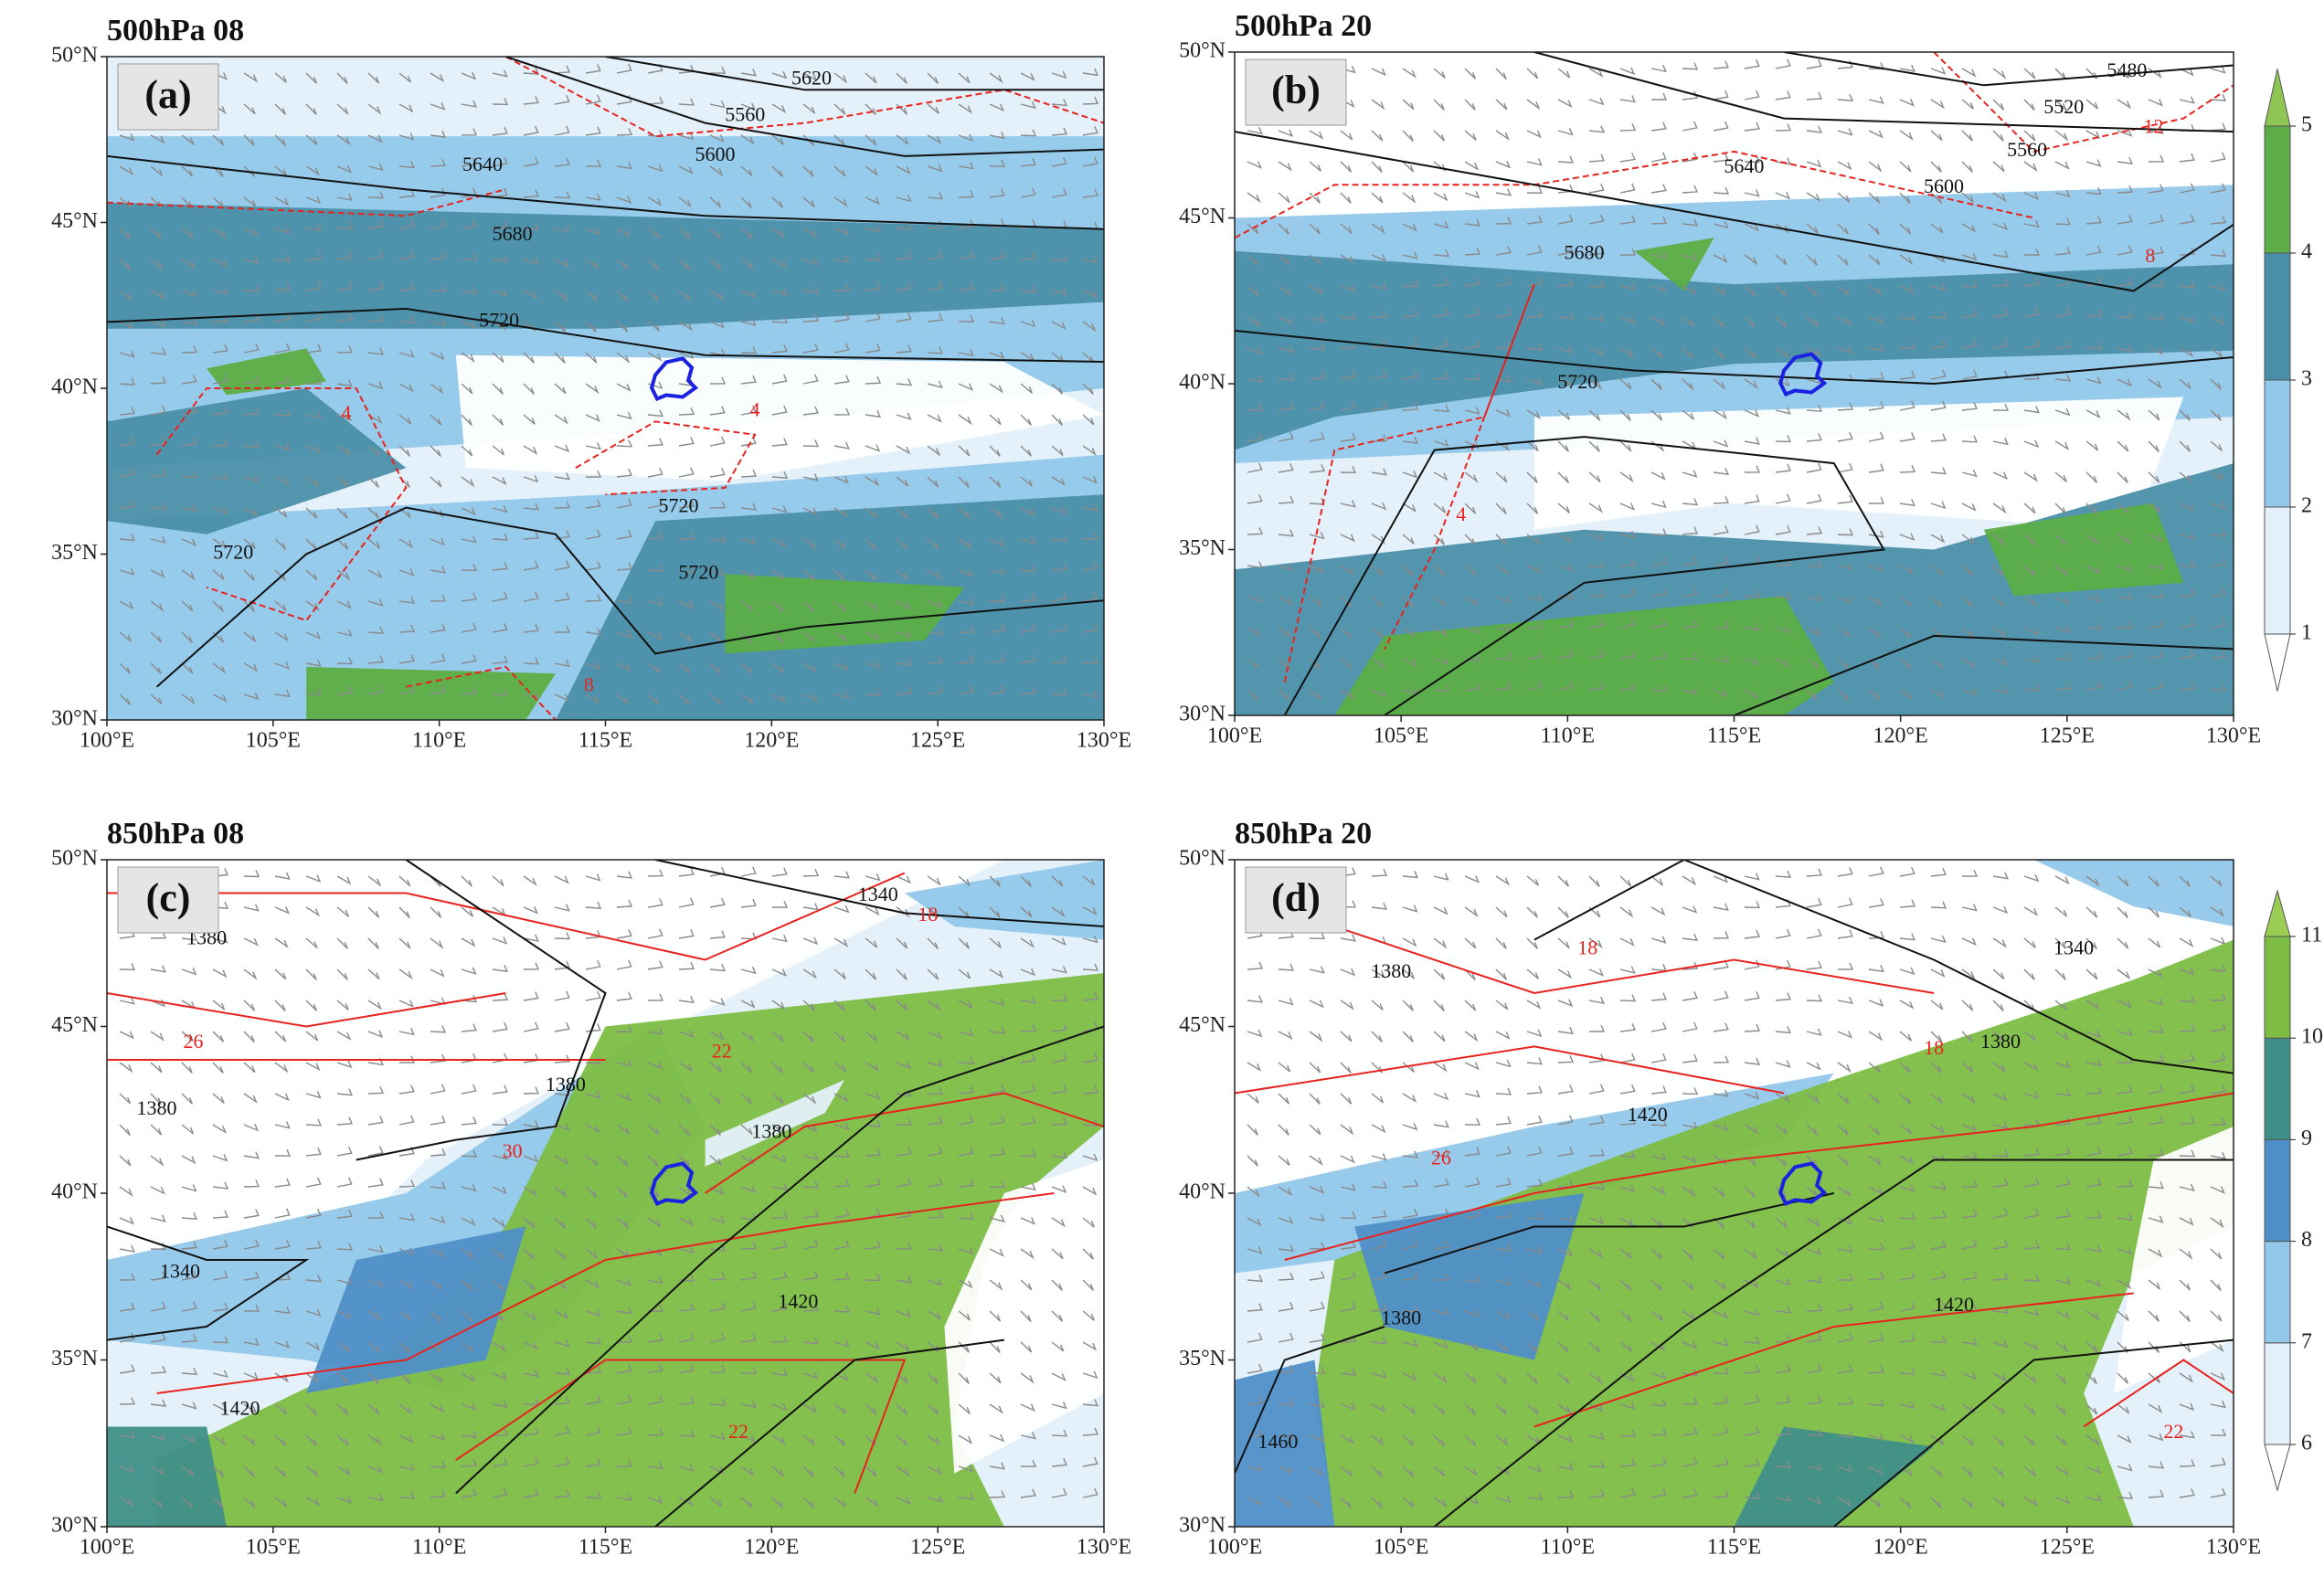  Describe the element at coordinates (1202, 383) in the screenshot. I see `y-tick-label: 40°N` at that location.